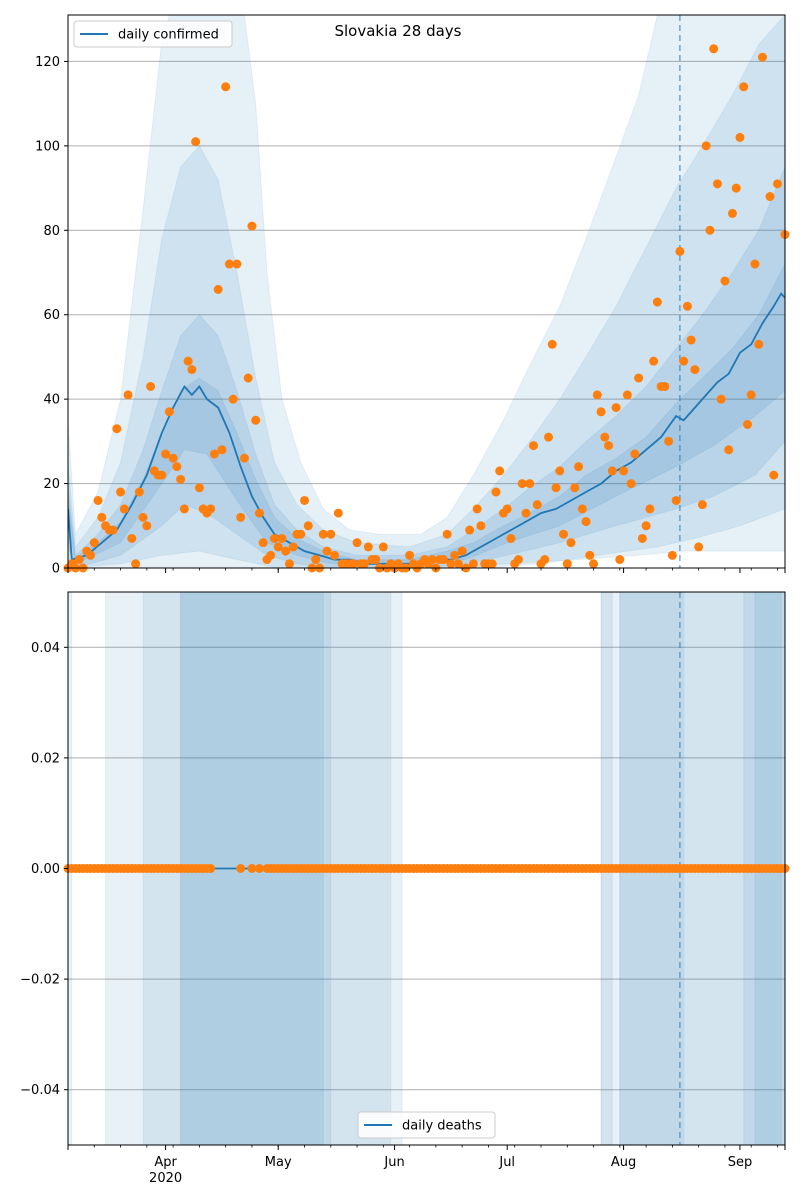 This screenshot has height=1200, width=800. I want to click on x-tick-label: Jun, so click(393, 1162).